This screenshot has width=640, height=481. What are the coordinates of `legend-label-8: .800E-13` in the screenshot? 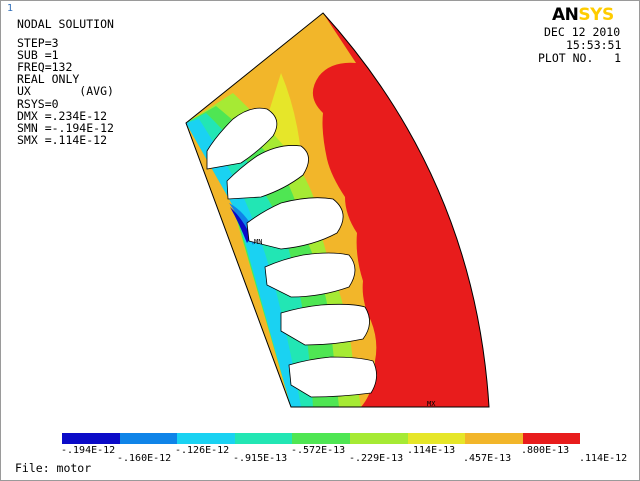 It's located at (545, 450).